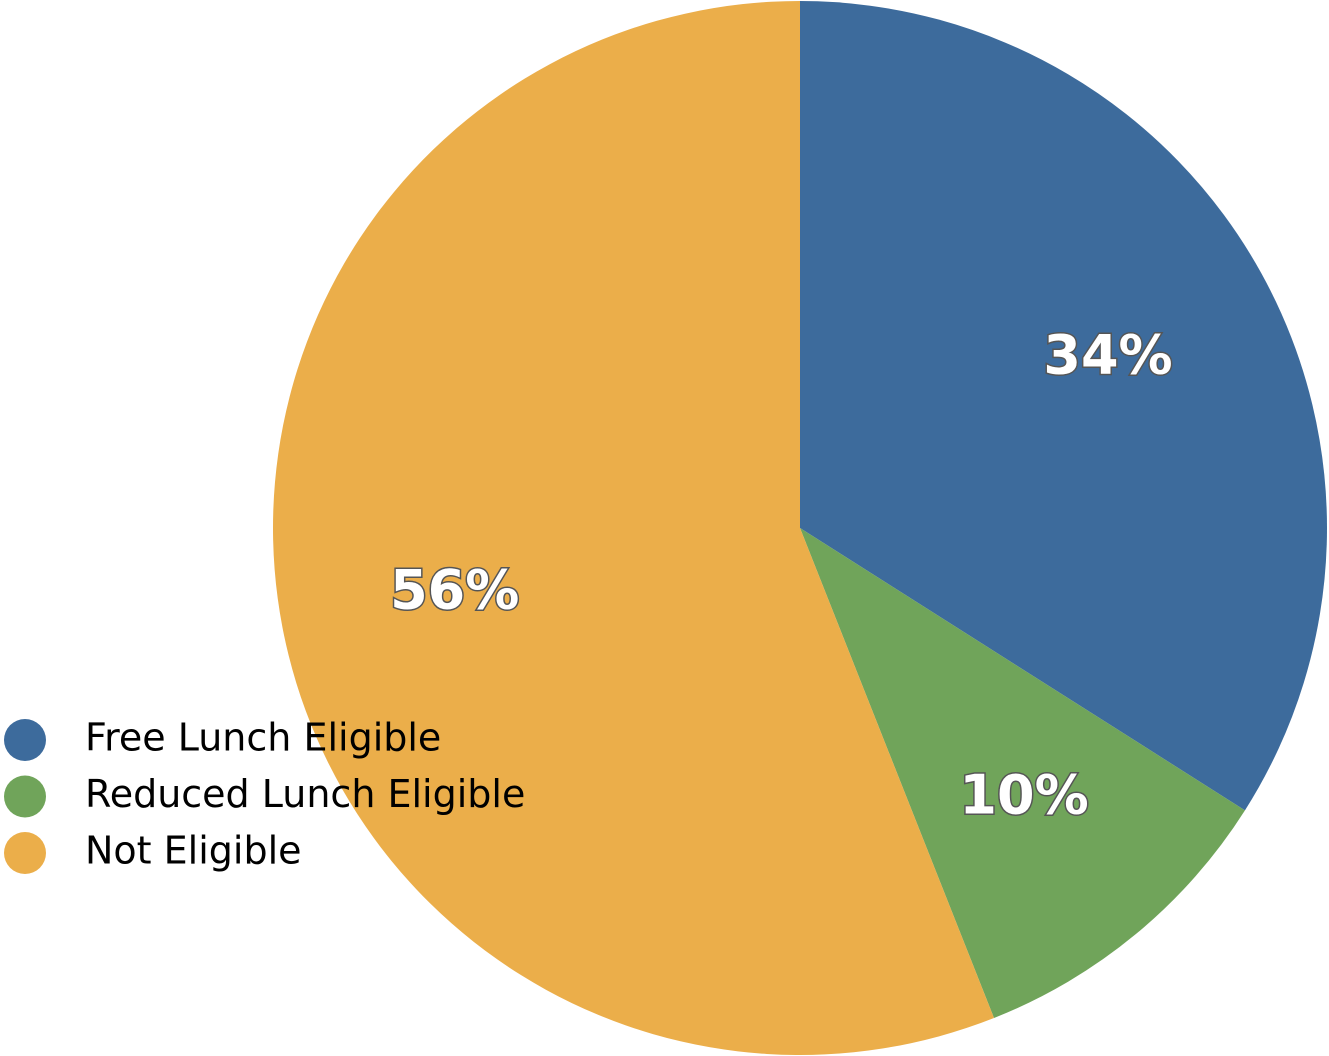 The image size is (1329, 1056). Describe the element at coordinates (1107, 354) in the screenshot. I see `value-label: 34%` at that location.